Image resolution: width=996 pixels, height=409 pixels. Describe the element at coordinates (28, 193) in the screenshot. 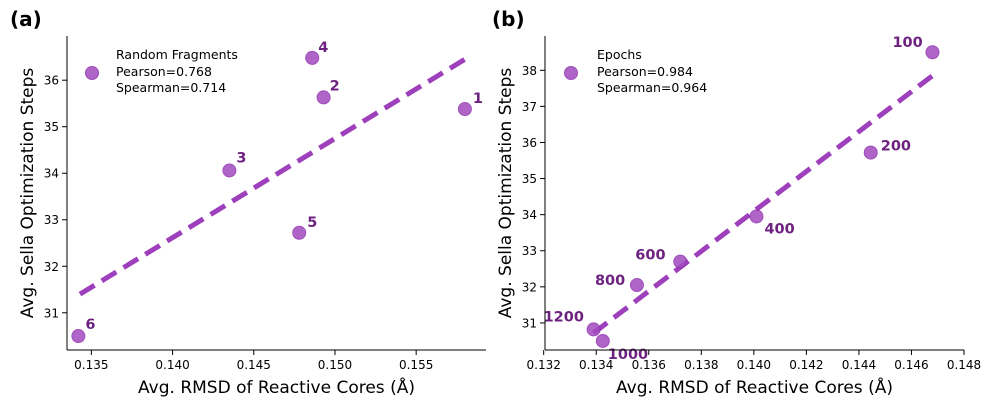

I see `panel-a-y-axis-title: Avg. Sella Optimization Steps` at that location.